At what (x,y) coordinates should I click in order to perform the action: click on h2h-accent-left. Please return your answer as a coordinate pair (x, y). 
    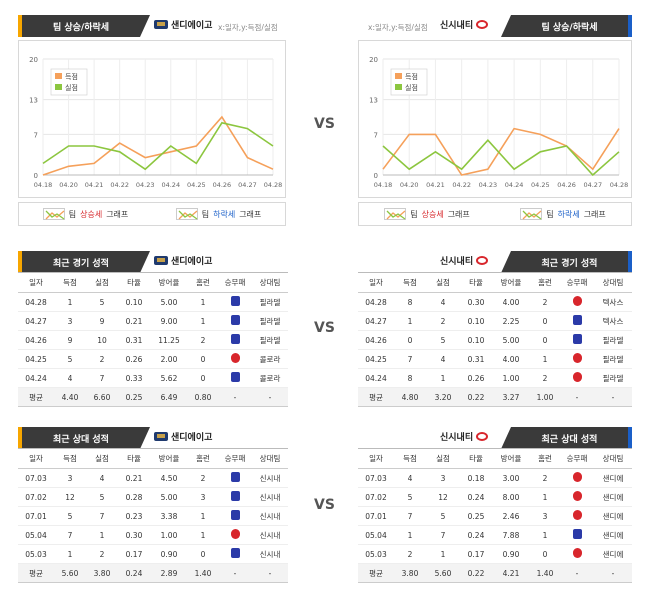
    Looking at the image, I should click on (20, 438).